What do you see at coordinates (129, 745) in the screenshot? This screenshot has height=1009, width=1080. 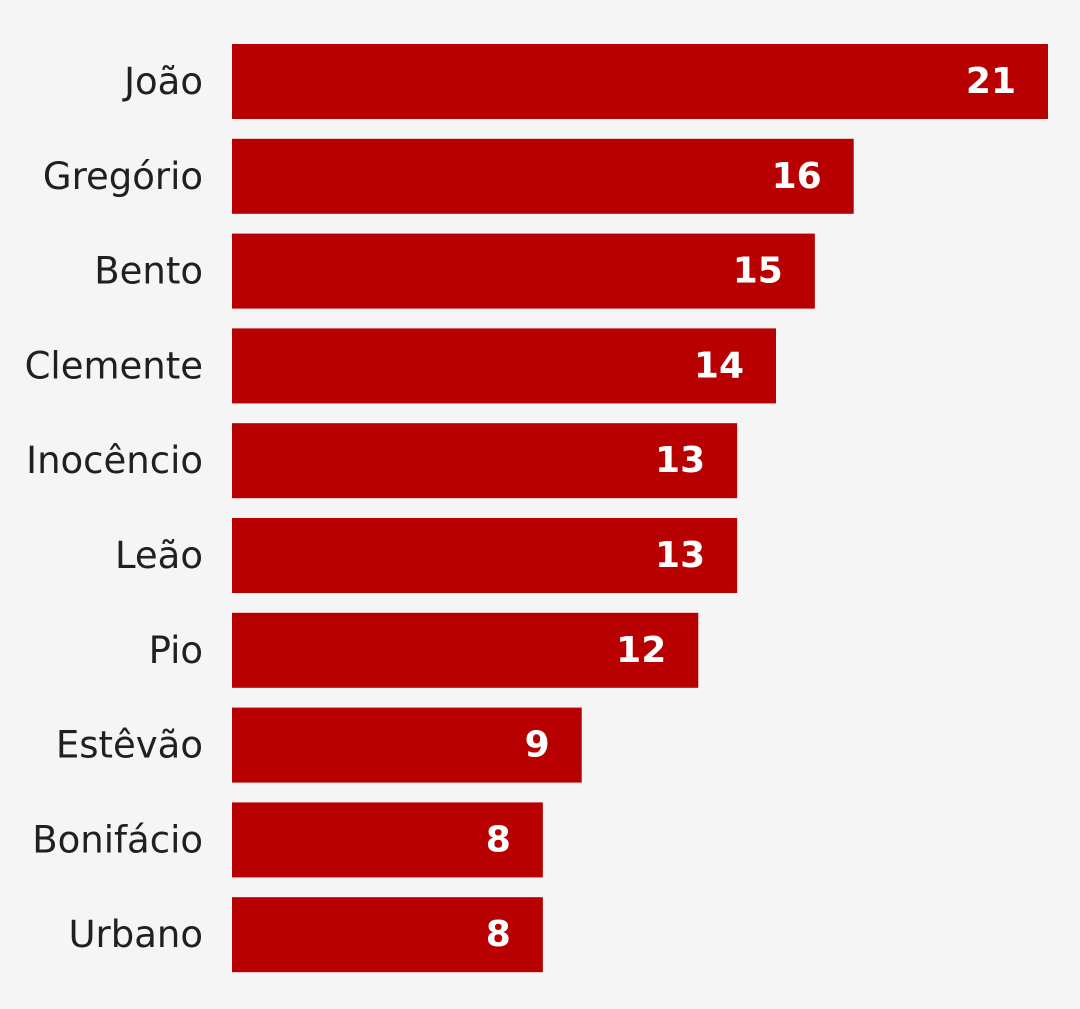 I see `category-label: Estêvão` at bounding box center [129, 745].